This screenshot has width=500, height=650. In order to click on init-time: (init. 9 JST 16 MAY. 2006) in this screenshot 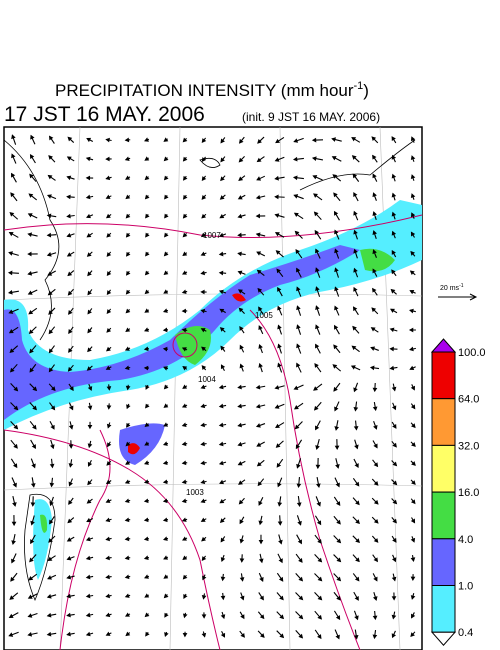, I will do `click(311, 117)`.